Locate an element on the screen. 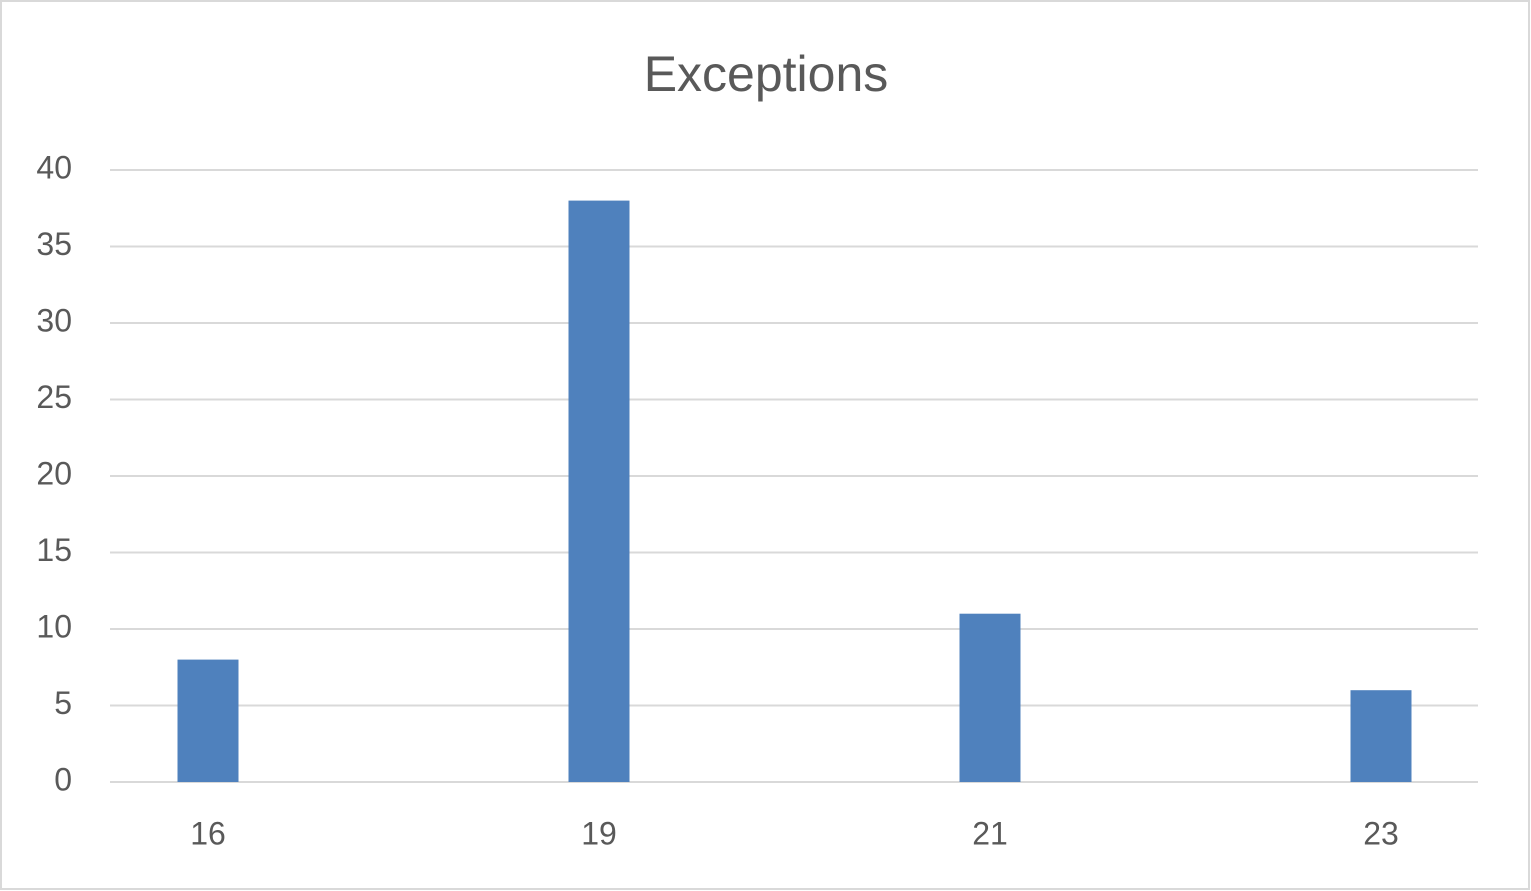  y-tick-label: 0 is located at coordinates (63, 779).